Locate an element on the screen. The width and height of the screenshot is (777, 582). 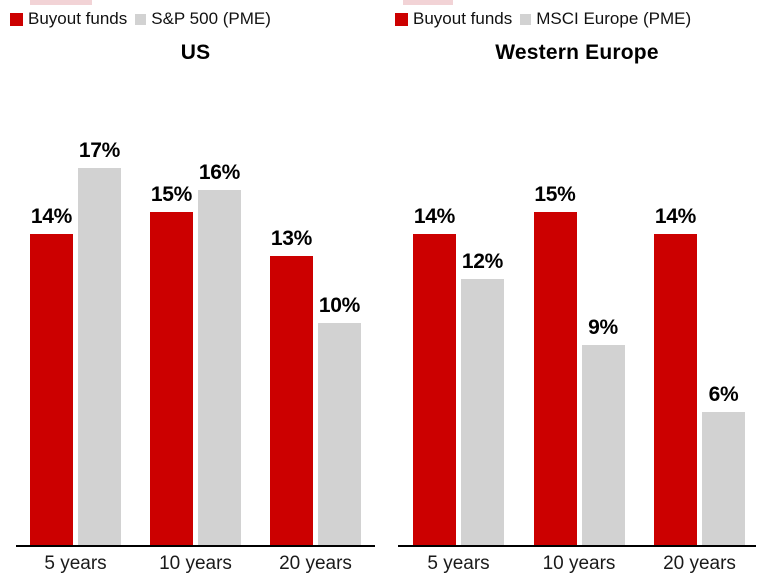
bar-value-label: 12% is located at coordinates (482, 261).